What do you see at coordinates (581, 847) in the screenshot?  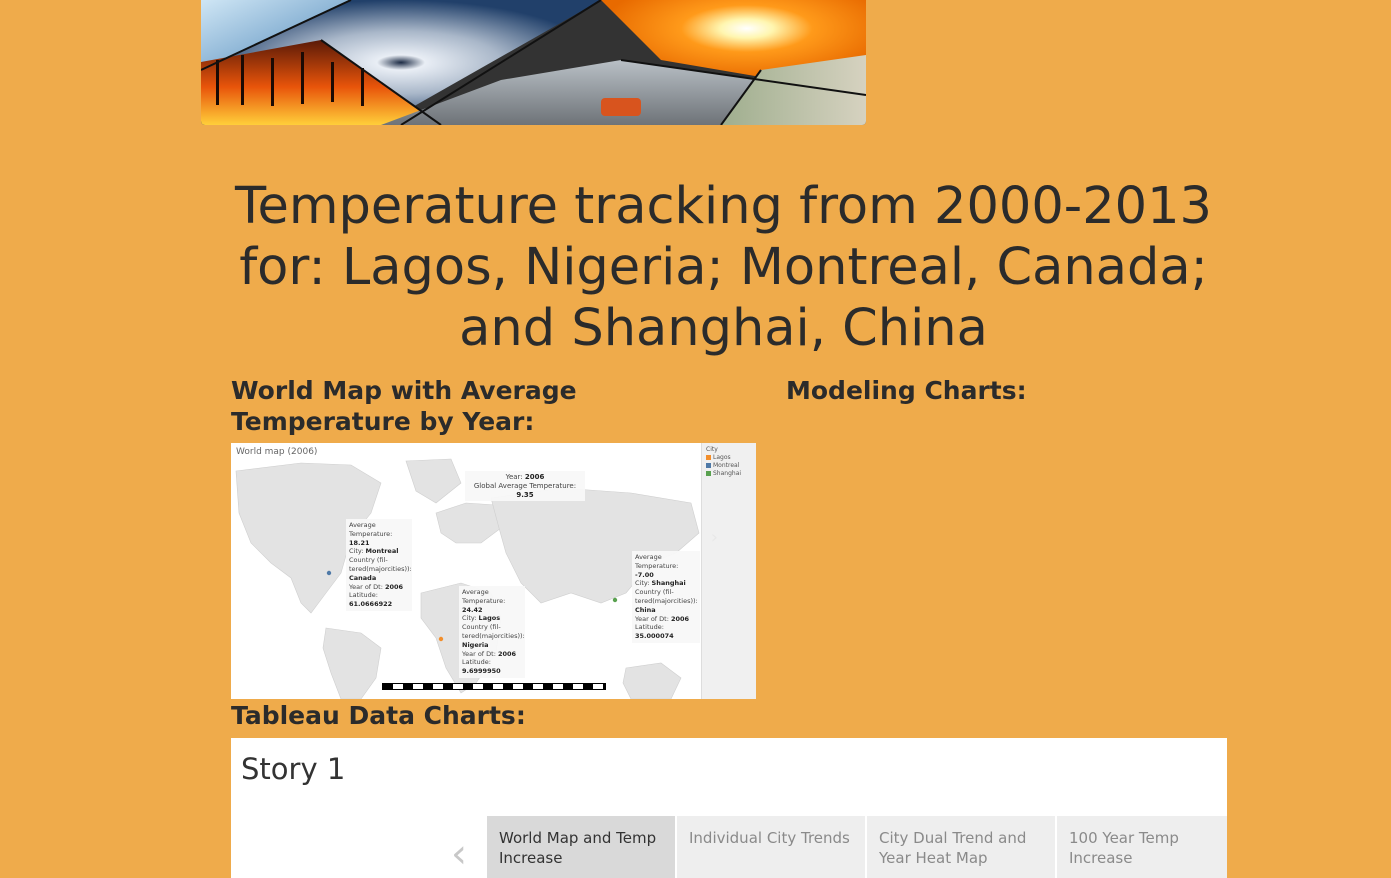 I see `story-tab-world-map: World Map and Temp Increase` at bounding box center [581, 847].